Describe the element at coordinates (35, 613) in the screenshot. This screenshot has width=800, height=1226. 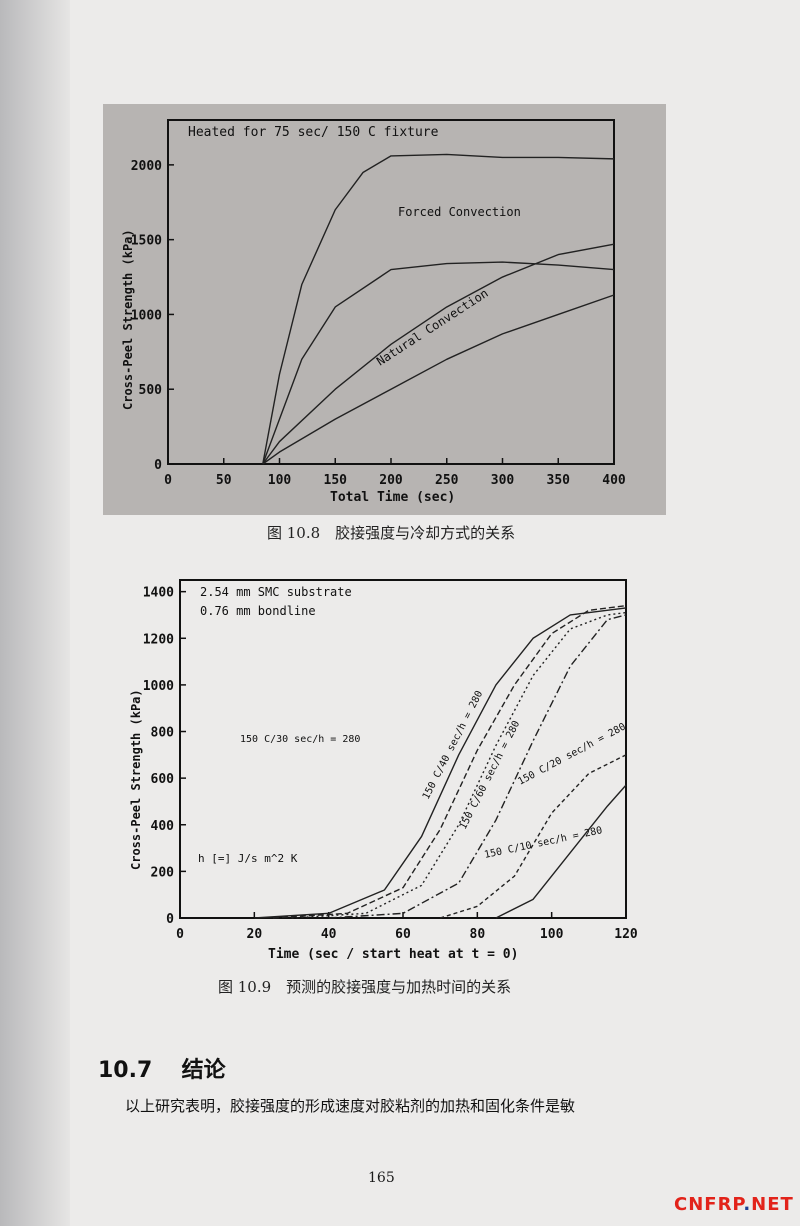
I see `page-gutter-shadow` at that location.